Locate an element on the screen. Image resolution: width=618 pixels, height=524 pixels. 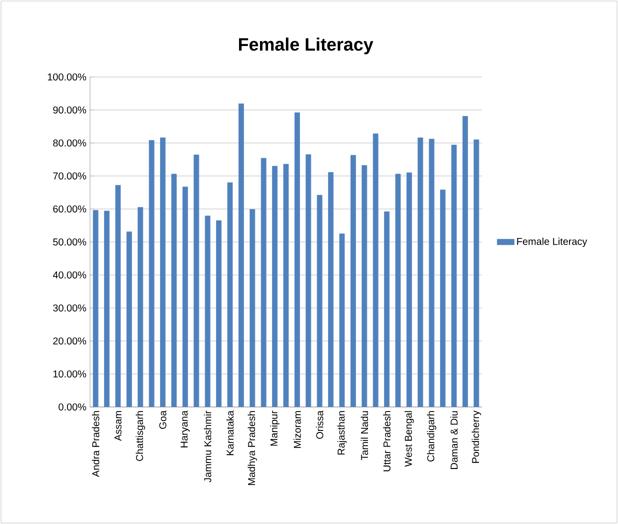
x-tick-label: Pondicherry is located at coordinates (477, 436).